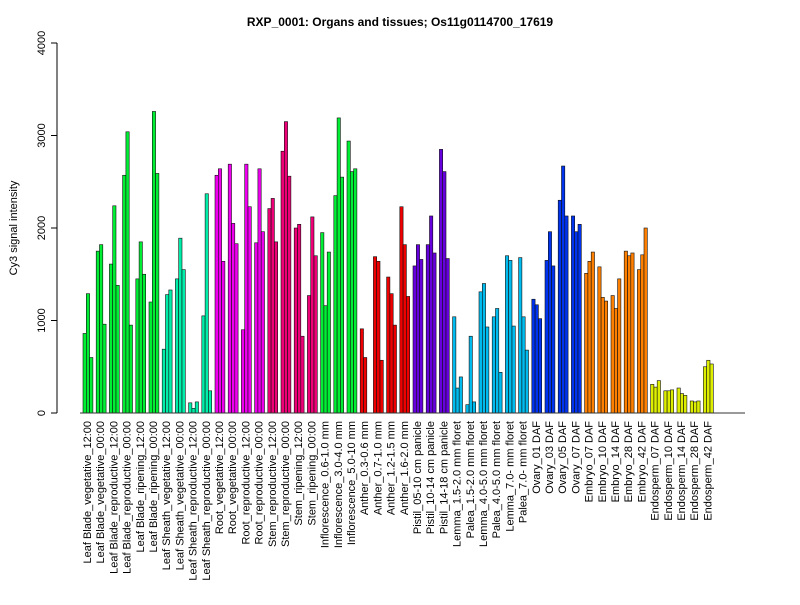 The image size is (800, 605). Describe the element at coordinates (365, 468) in the screenshot. I see `x-tick-label: Anther_0.3-0.6 mm` at that location.